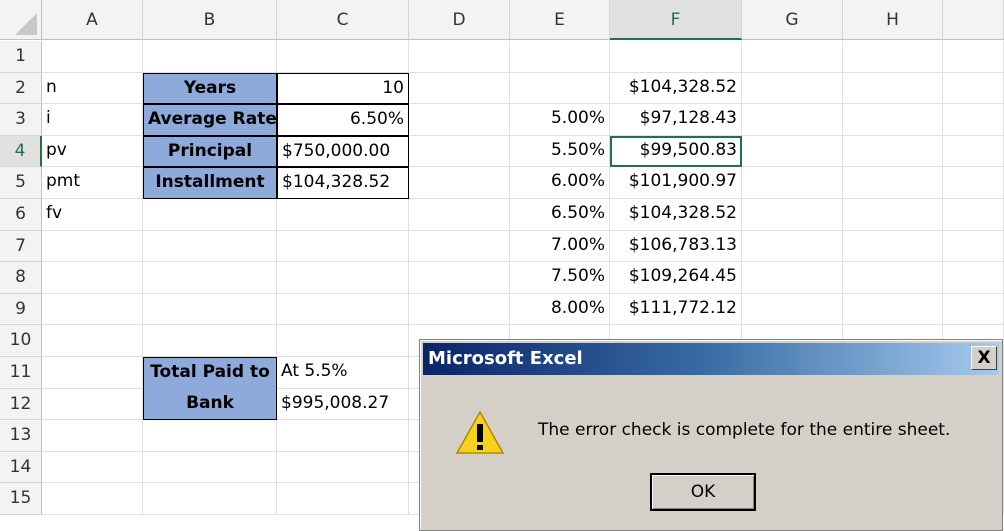 This screenshot has width=1004, height=531. What do you see at coordinates (676, 215) in the screenshot?
I see `cell-F6: $104,328.52` at bounding box center [676, 215].